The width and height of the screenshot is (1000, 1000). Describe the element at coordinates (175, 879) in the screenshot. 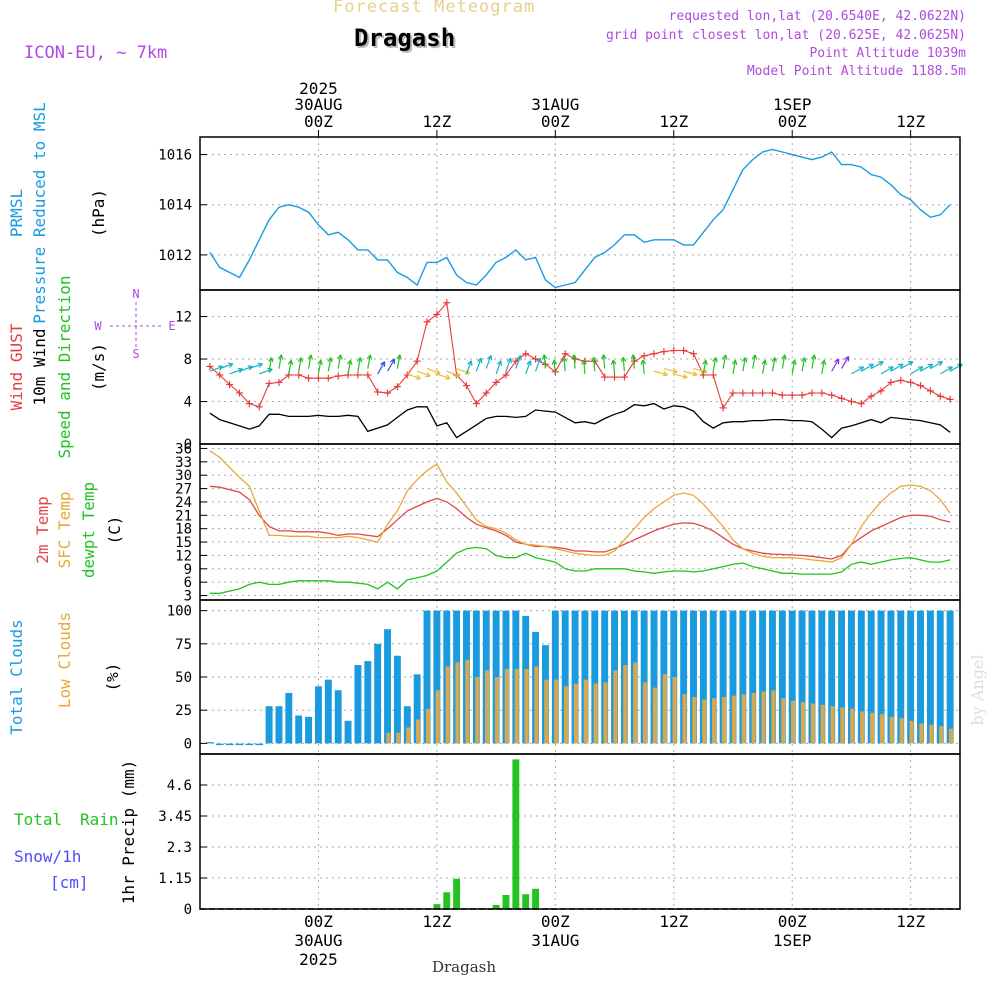

I see `y-tick-label: 1.15` at that location.